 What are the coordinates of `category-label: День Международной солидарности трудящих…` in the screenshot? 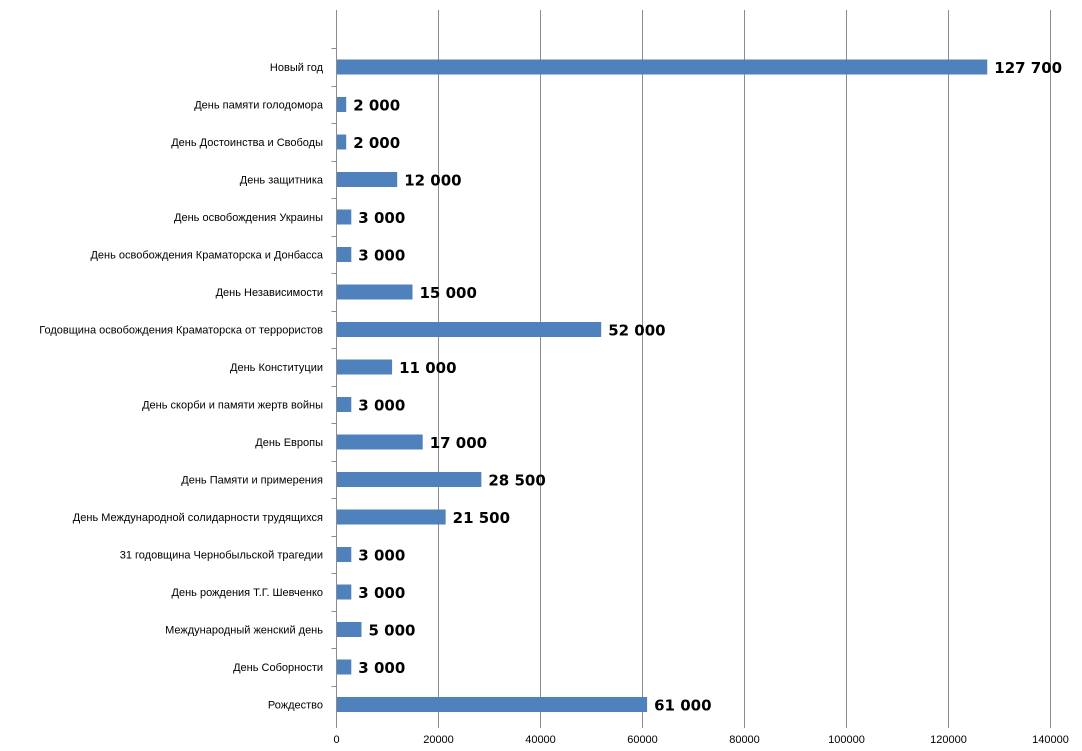 It's located at (198, 518).